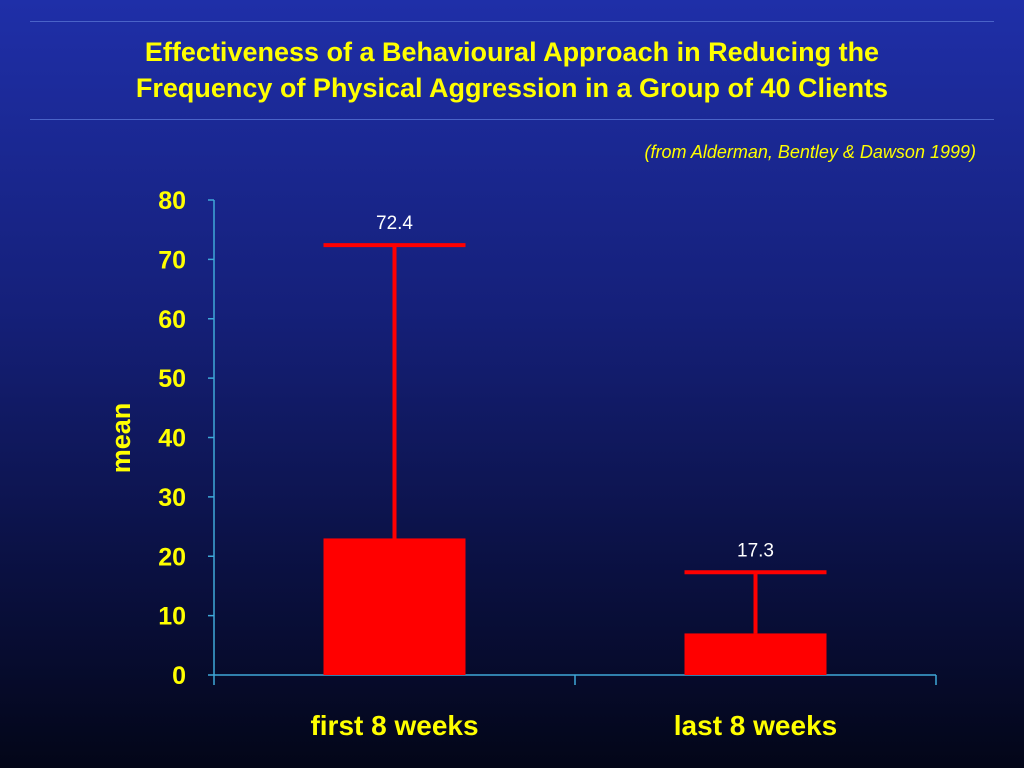 The height and width of the screenshot is (768, 1024). What do you see at coordinates (810, 152) in the screenshot?
I see `source-citation: (from Alderman, Bentley & Dawson 1999)` at bounding box center [810, 152].